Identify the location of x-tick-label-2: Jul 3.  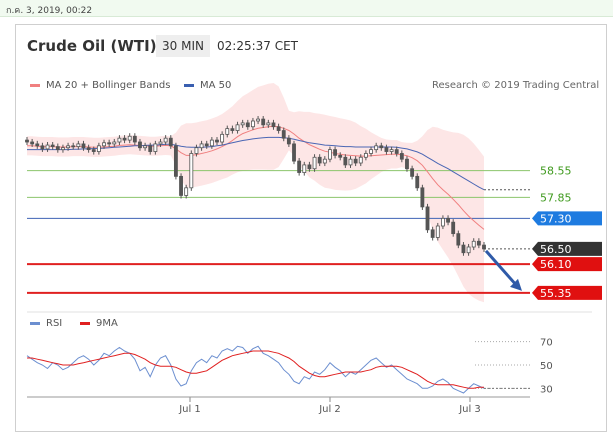
(469, 409).